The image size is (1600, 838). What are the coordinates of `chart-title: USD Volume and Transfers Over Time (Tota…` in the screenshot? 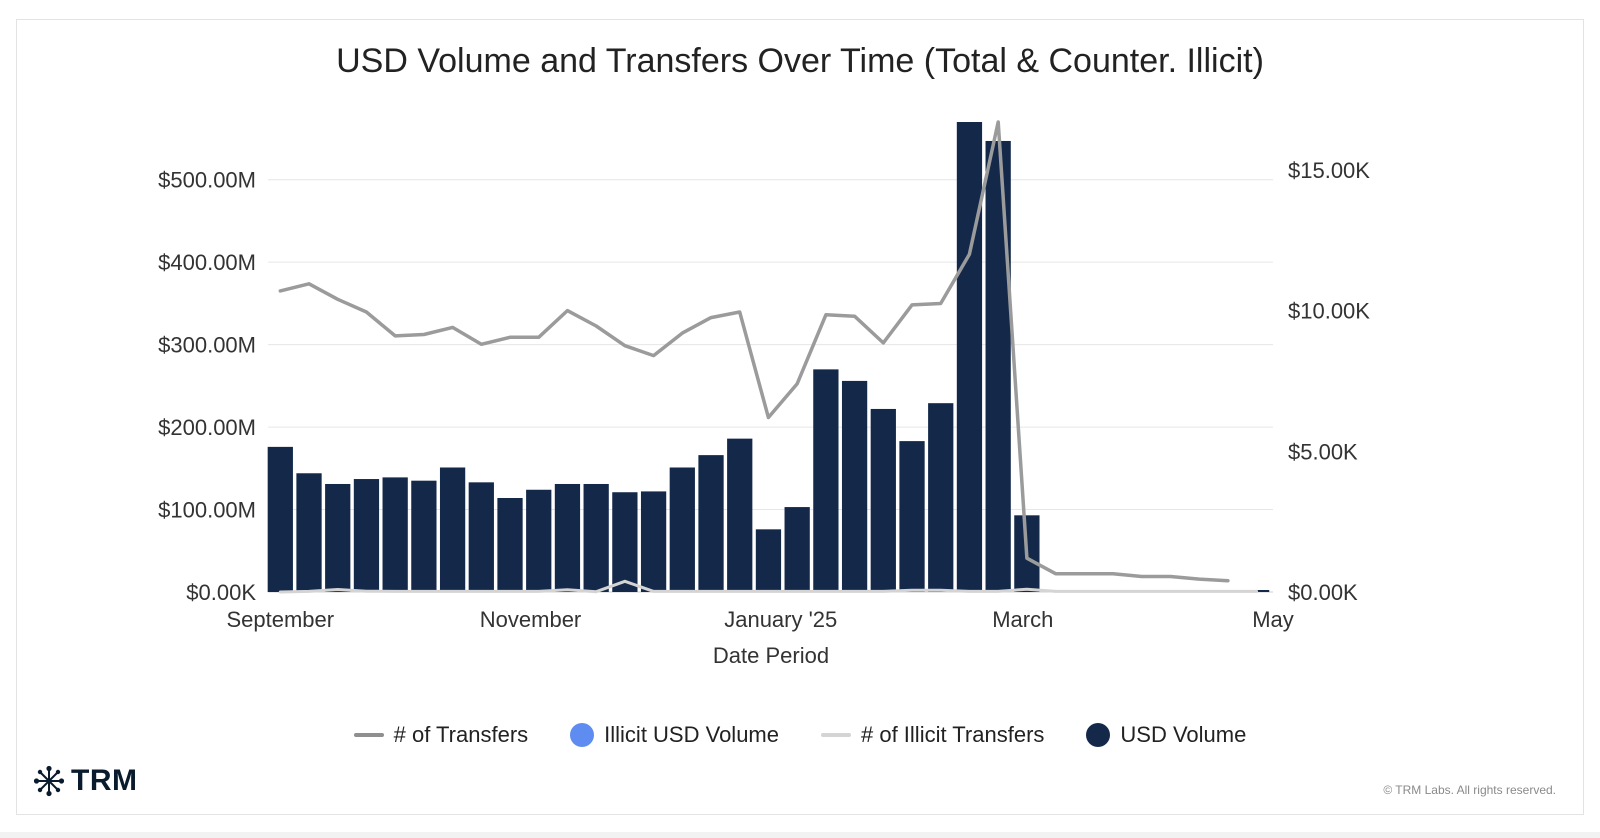 It's located at (800, 61).